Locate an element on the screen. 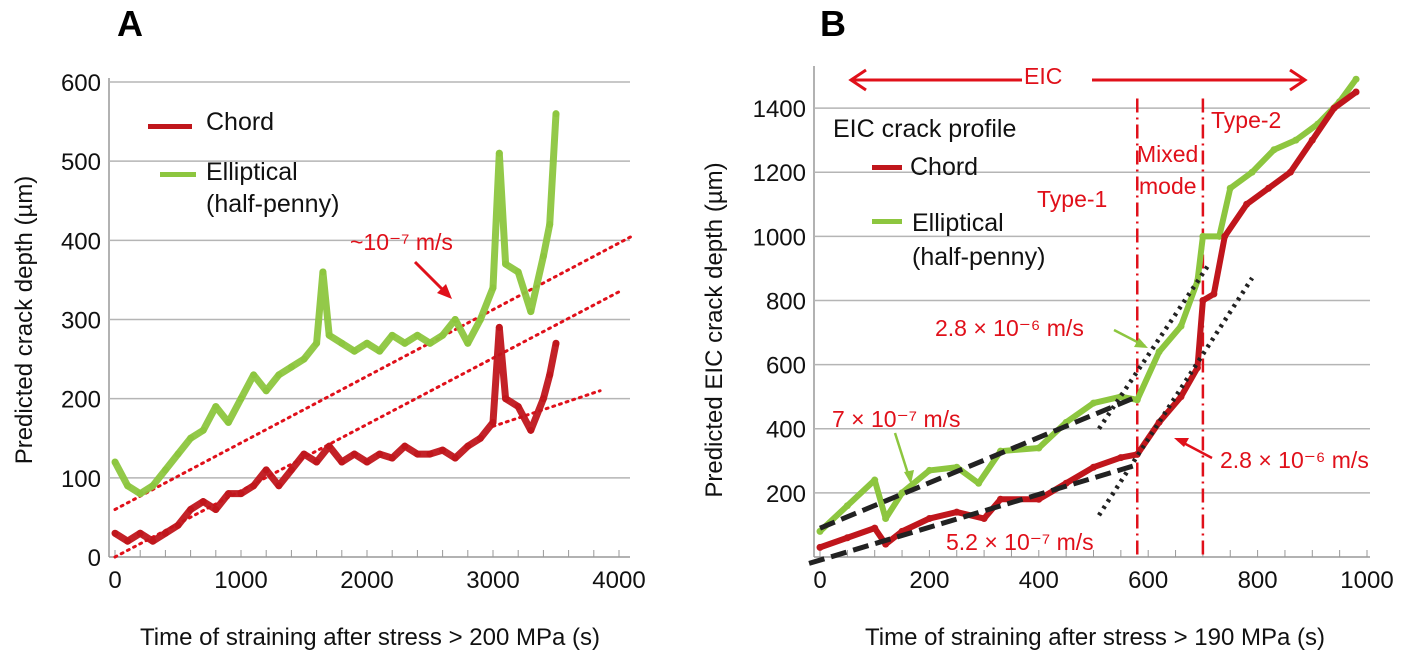 This screenshot has width=1417, height=662. red-slow-rate-label: 5.2 × 10⁻⁷ m/s is located at coordinates (1020, 542).